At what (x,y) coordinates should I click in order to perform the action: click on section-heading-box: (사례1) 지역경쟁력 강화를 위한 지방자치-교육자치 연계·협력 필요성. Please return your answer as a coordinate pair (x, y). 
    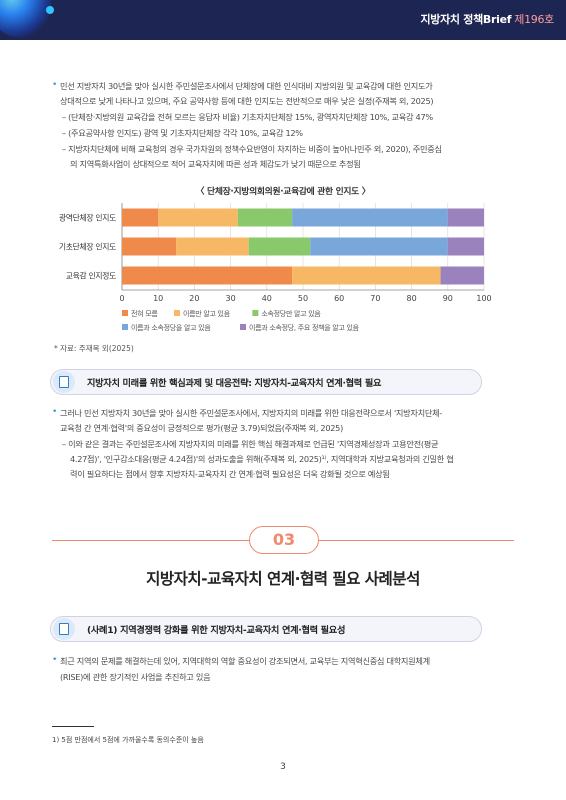
    Looking at the image, I should click on (266, 629).